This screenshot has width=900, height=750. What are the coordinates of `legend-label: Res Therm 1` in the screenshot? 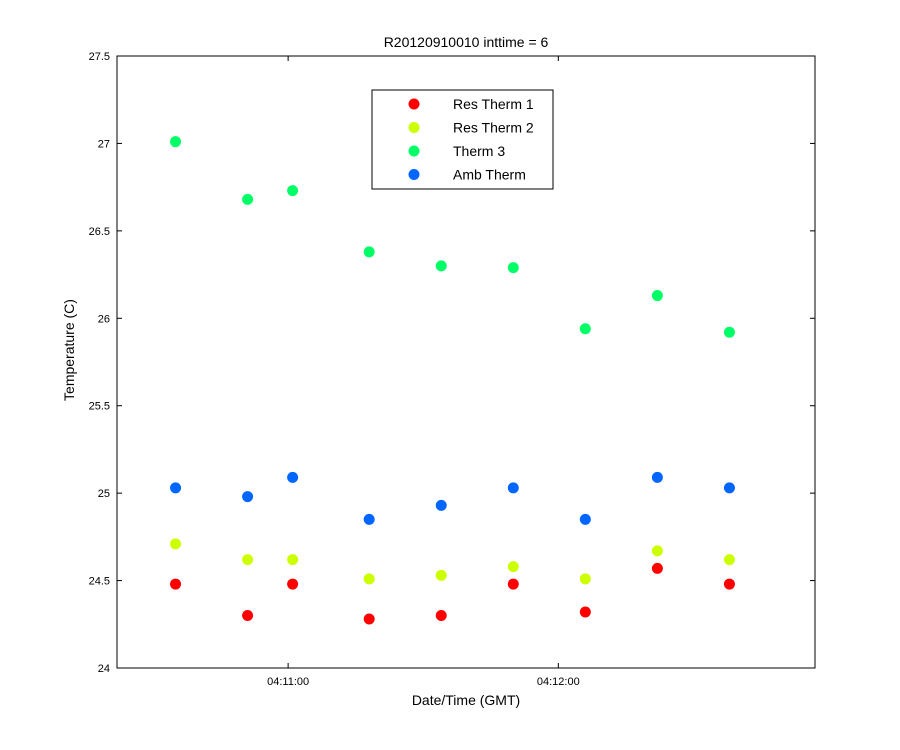 It's located at (493, 104).